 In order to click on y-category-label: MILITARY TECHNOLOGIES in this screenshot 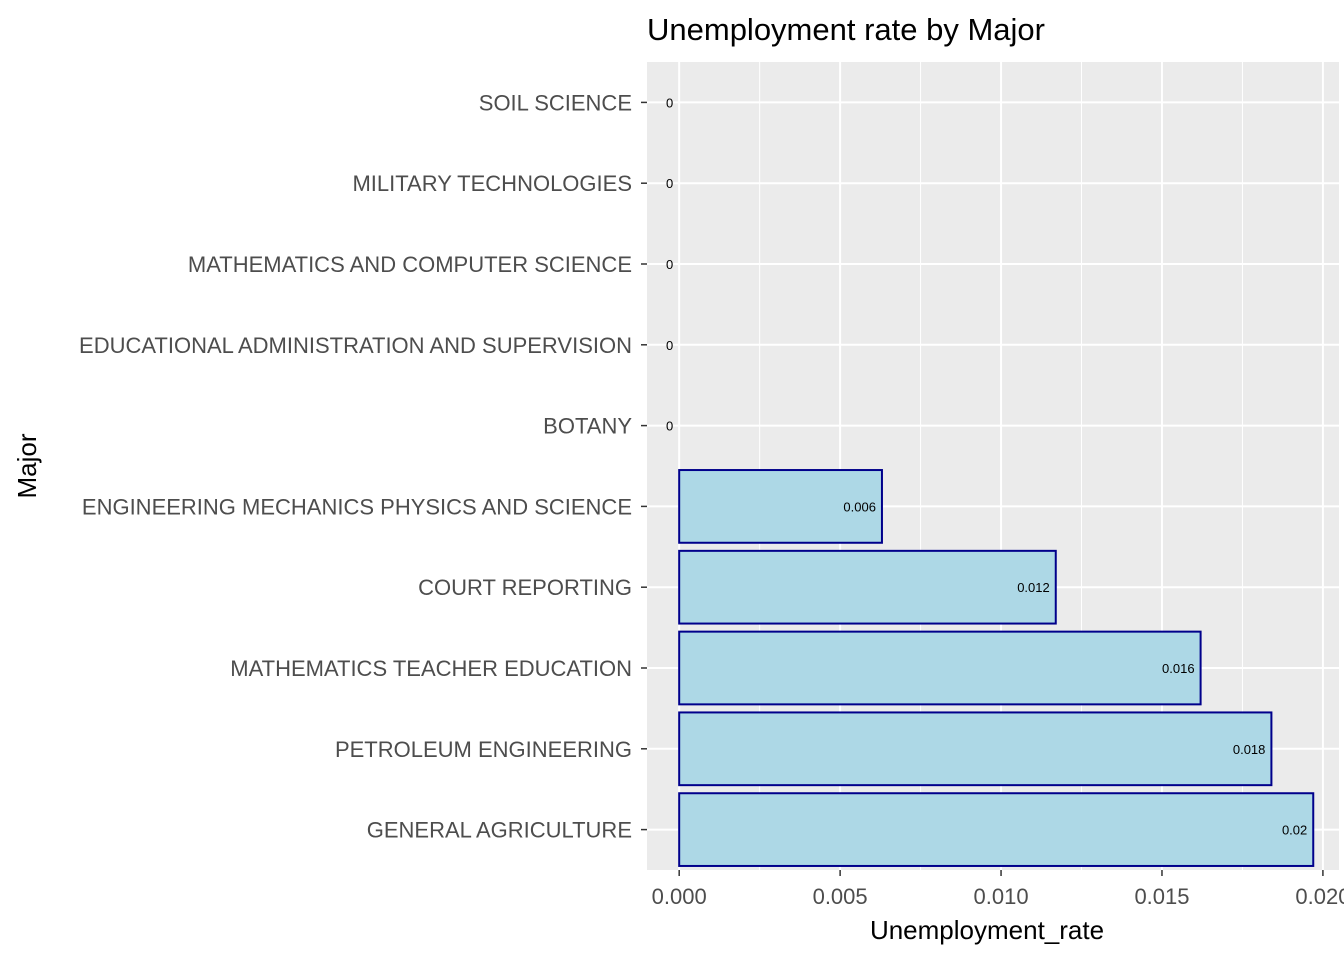, I will do `click(492, 183)`.